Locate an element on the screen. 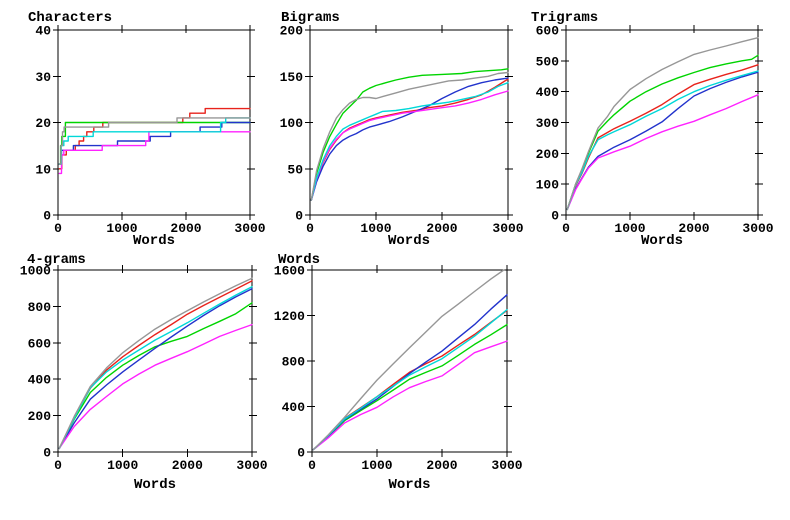 The image size is (790, 520). chart-fourgrams: 0 1000 2000 3000 0 200 400 600 800 1000 is located at coordinates (144, 369).